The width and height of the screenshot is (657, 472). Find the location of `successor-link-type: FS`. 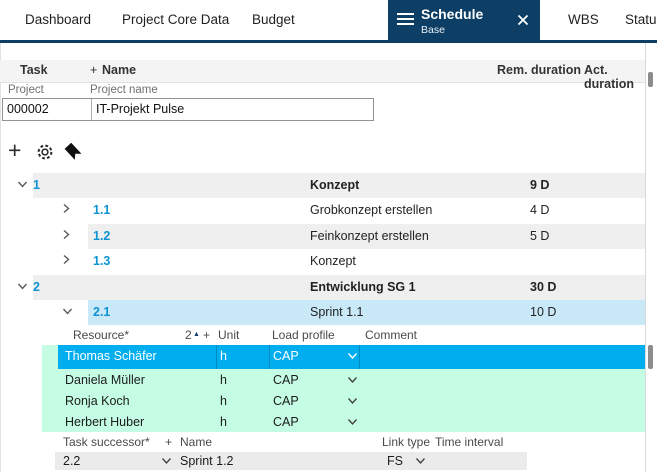

successor-link-type: FS is located at coordinates (395, 461).